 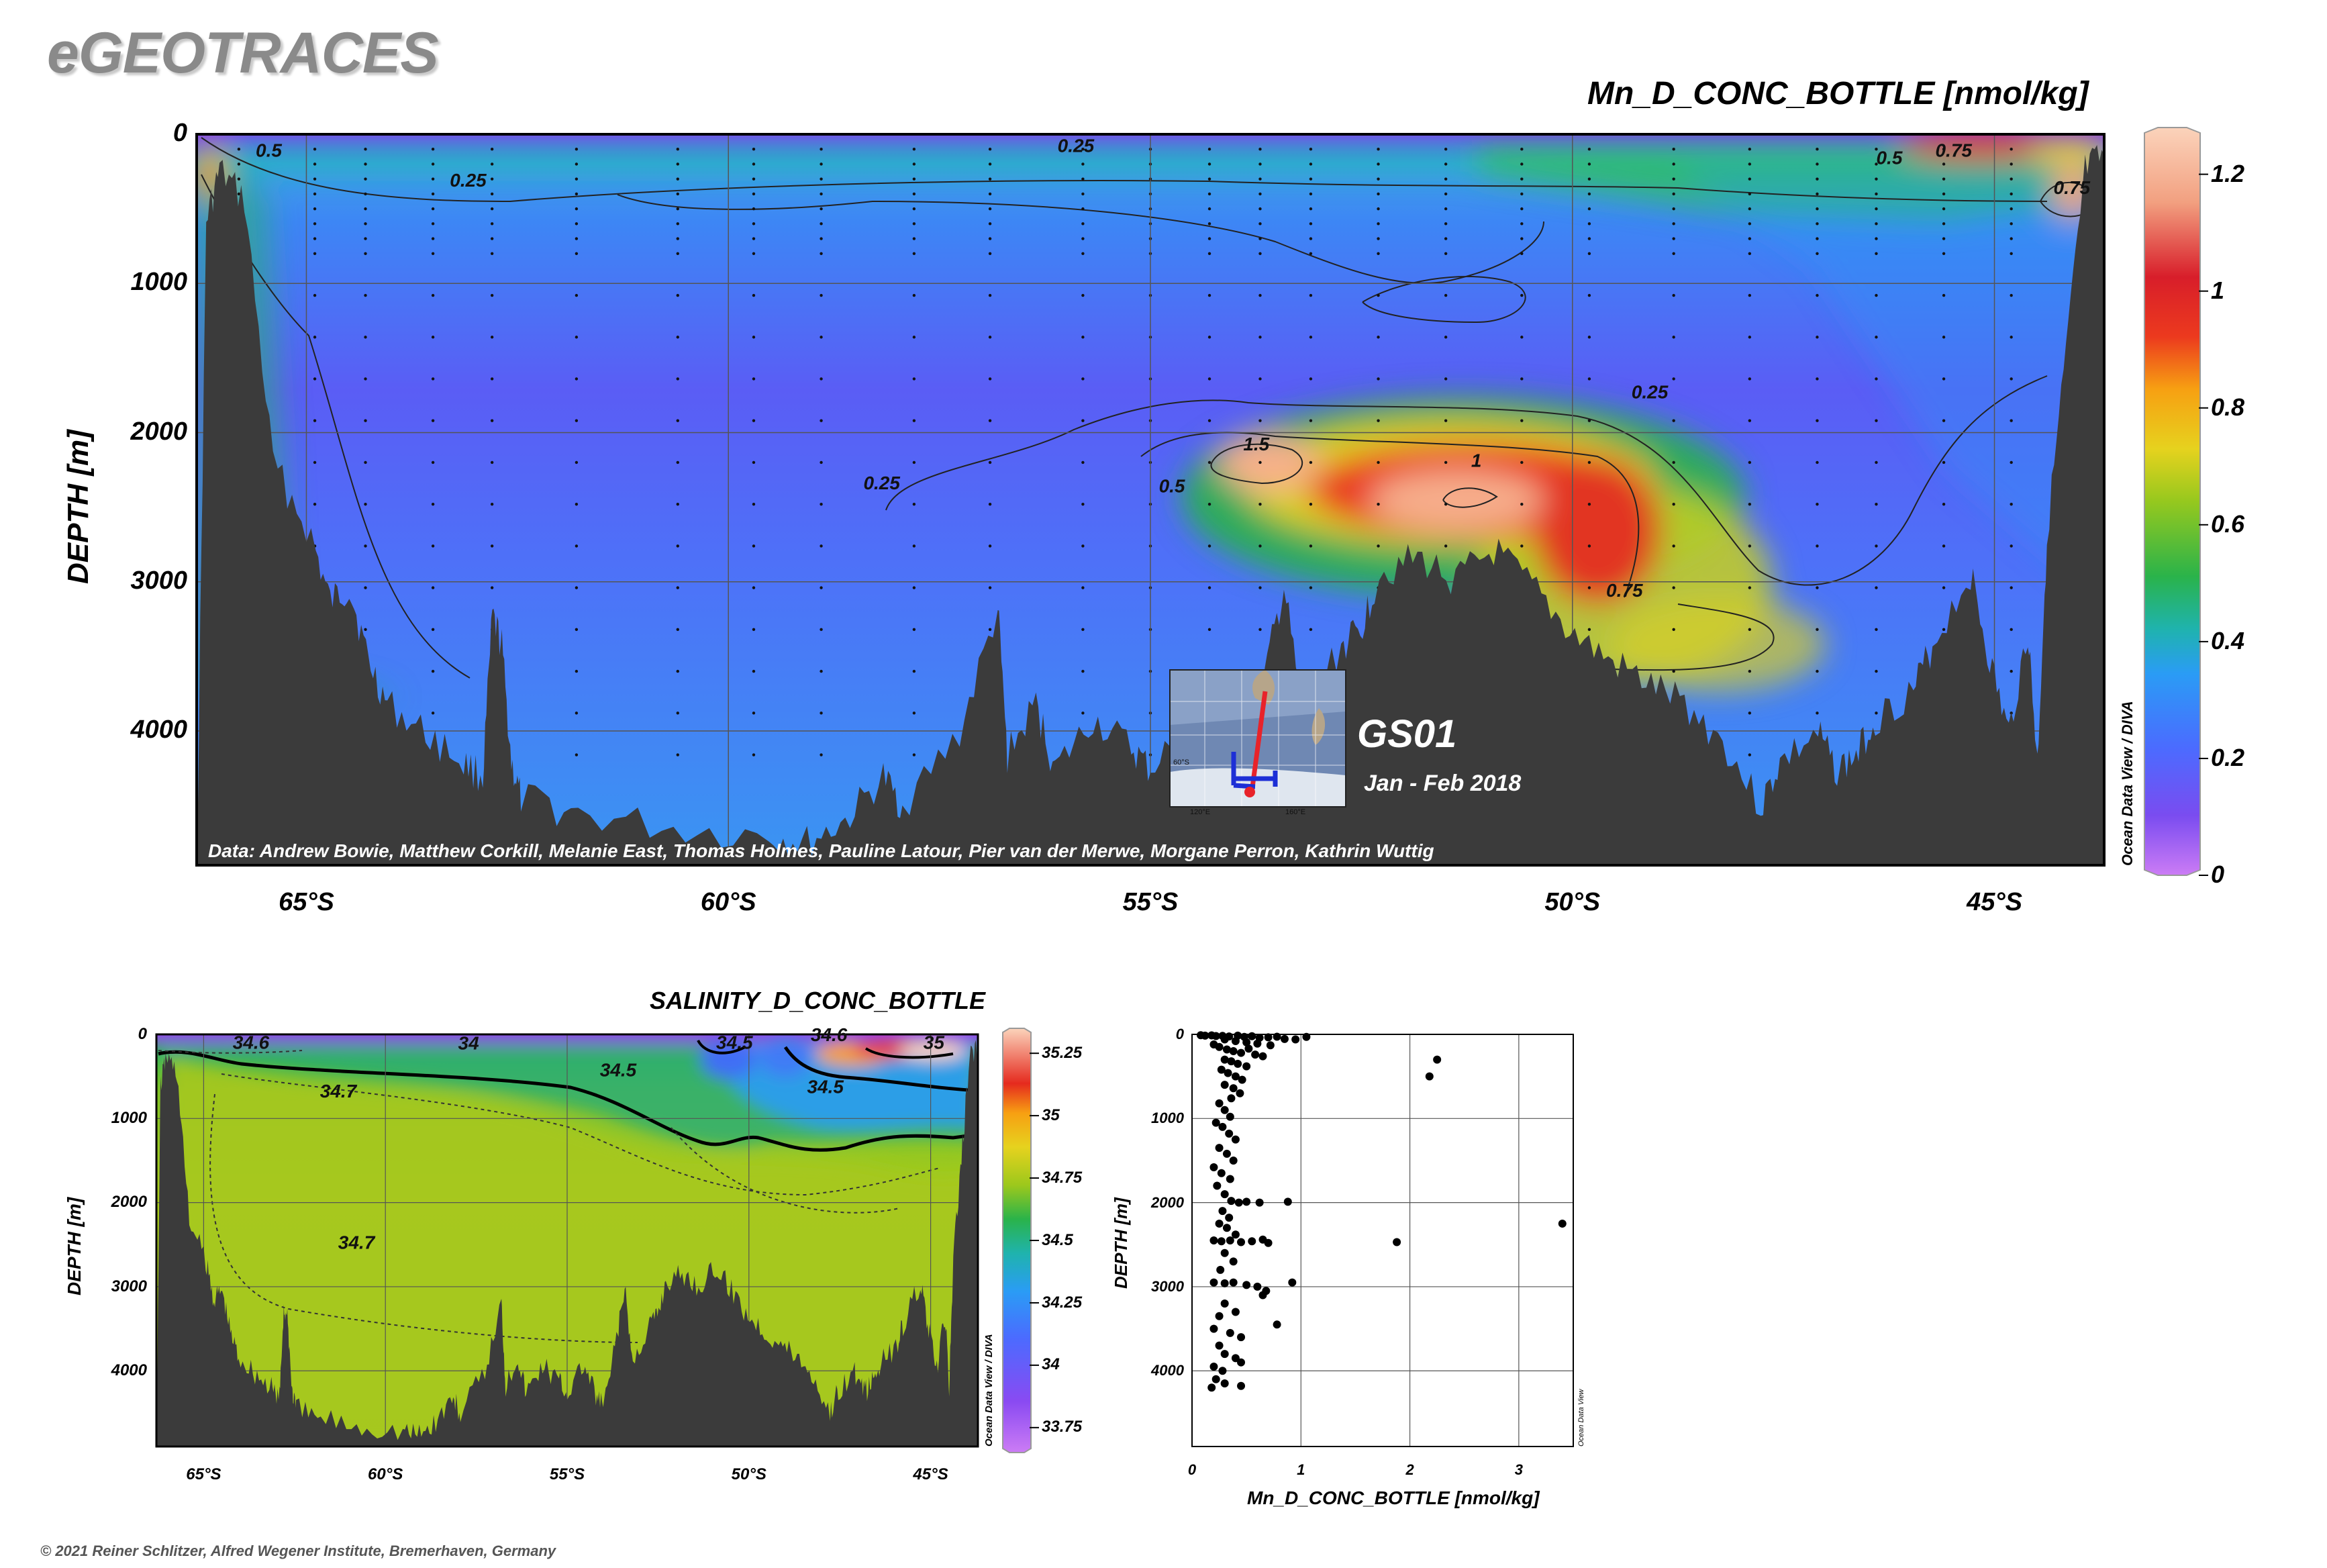 I want to click on contour-label: 34.6, so click(x=829, y=1034).